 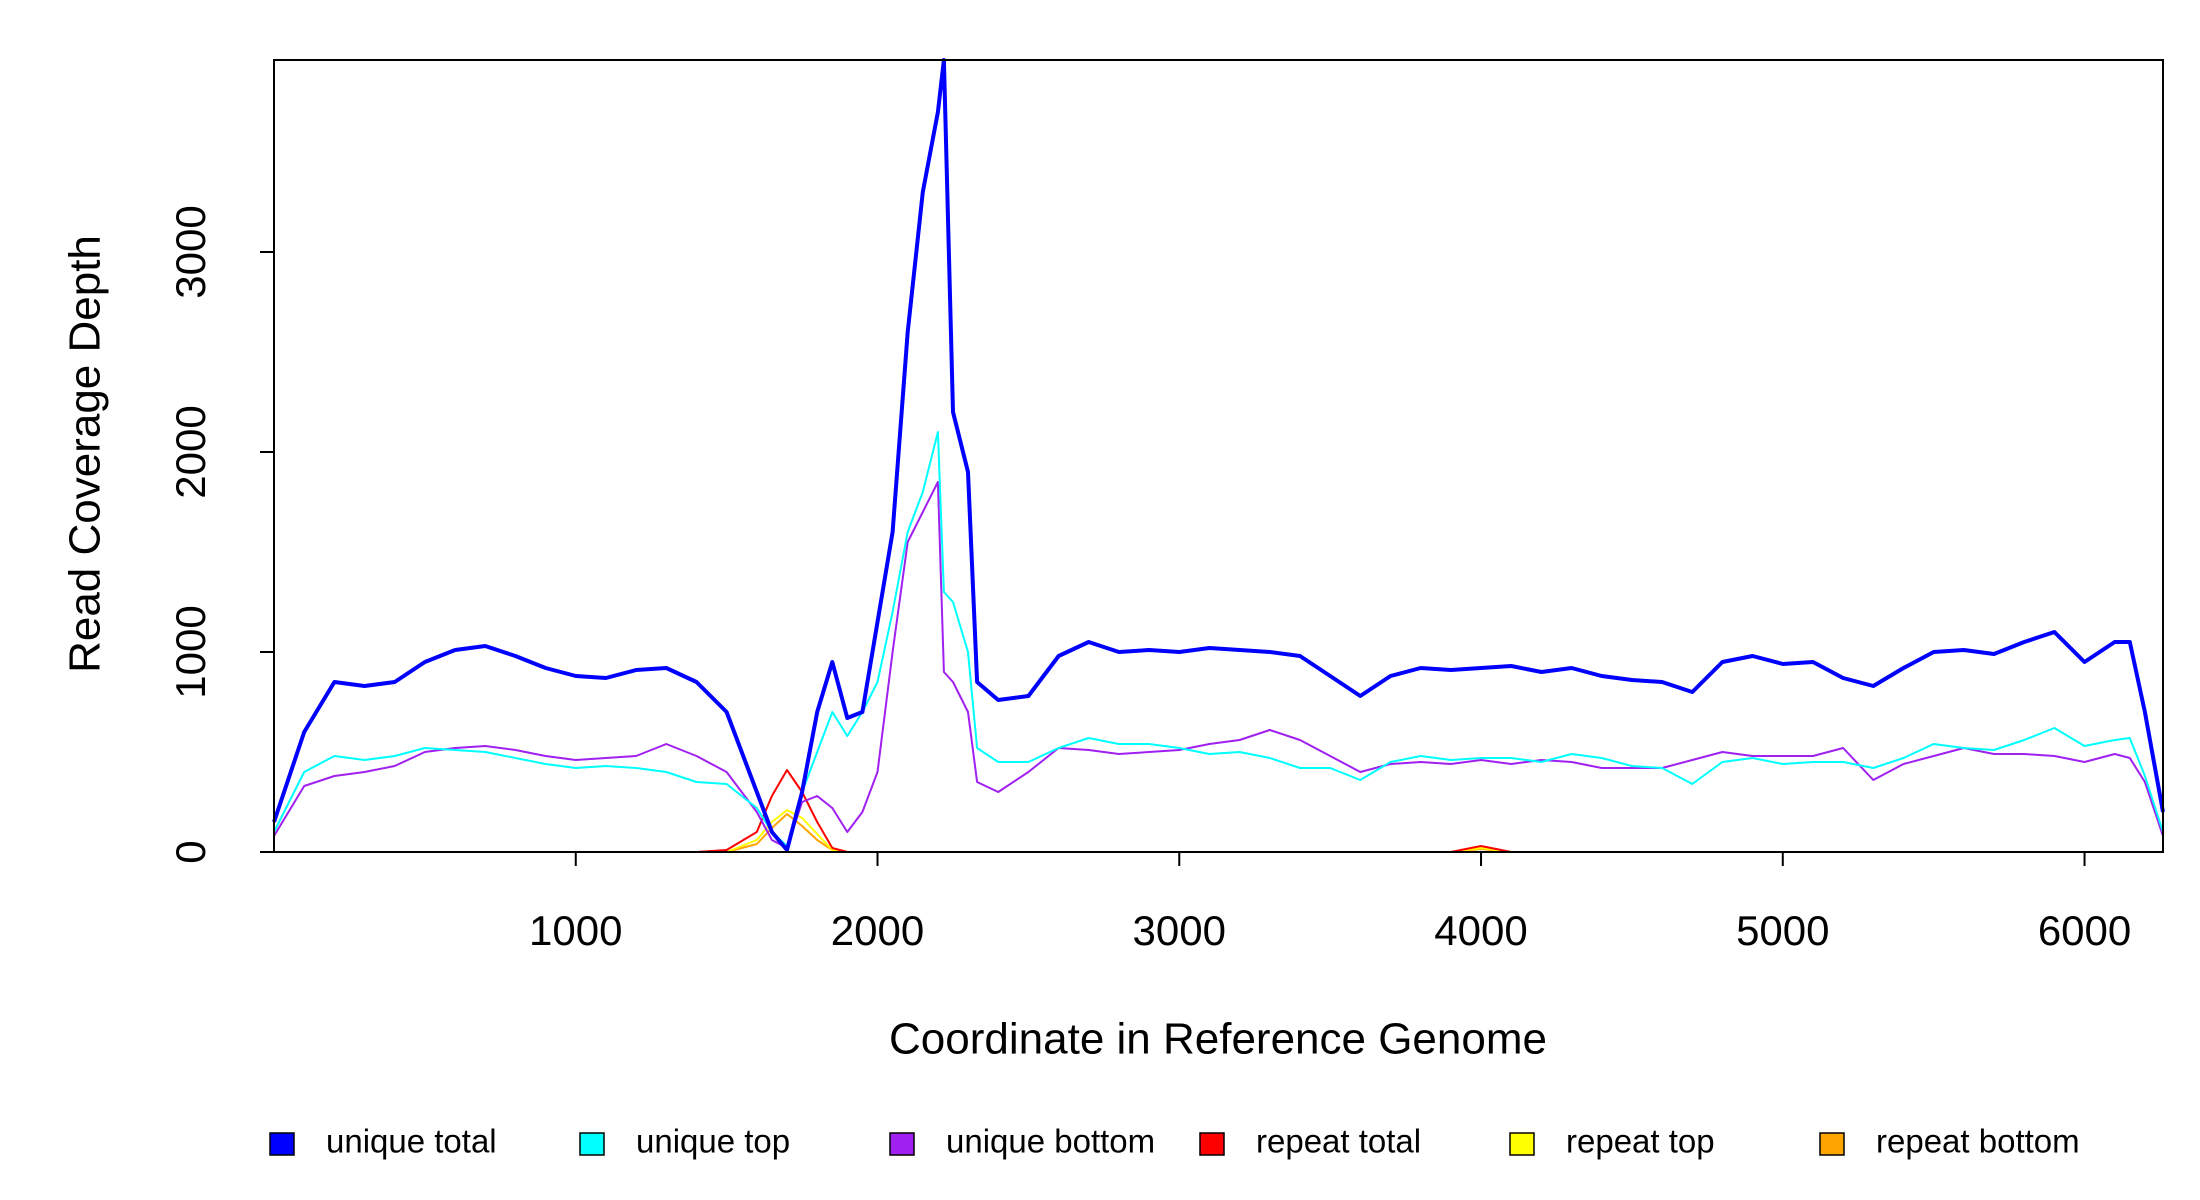 What do you see at coordinates (1480, 930) in the screenshot?
I see `x-tick-label: 4000` at bounding box center [1480, 930].